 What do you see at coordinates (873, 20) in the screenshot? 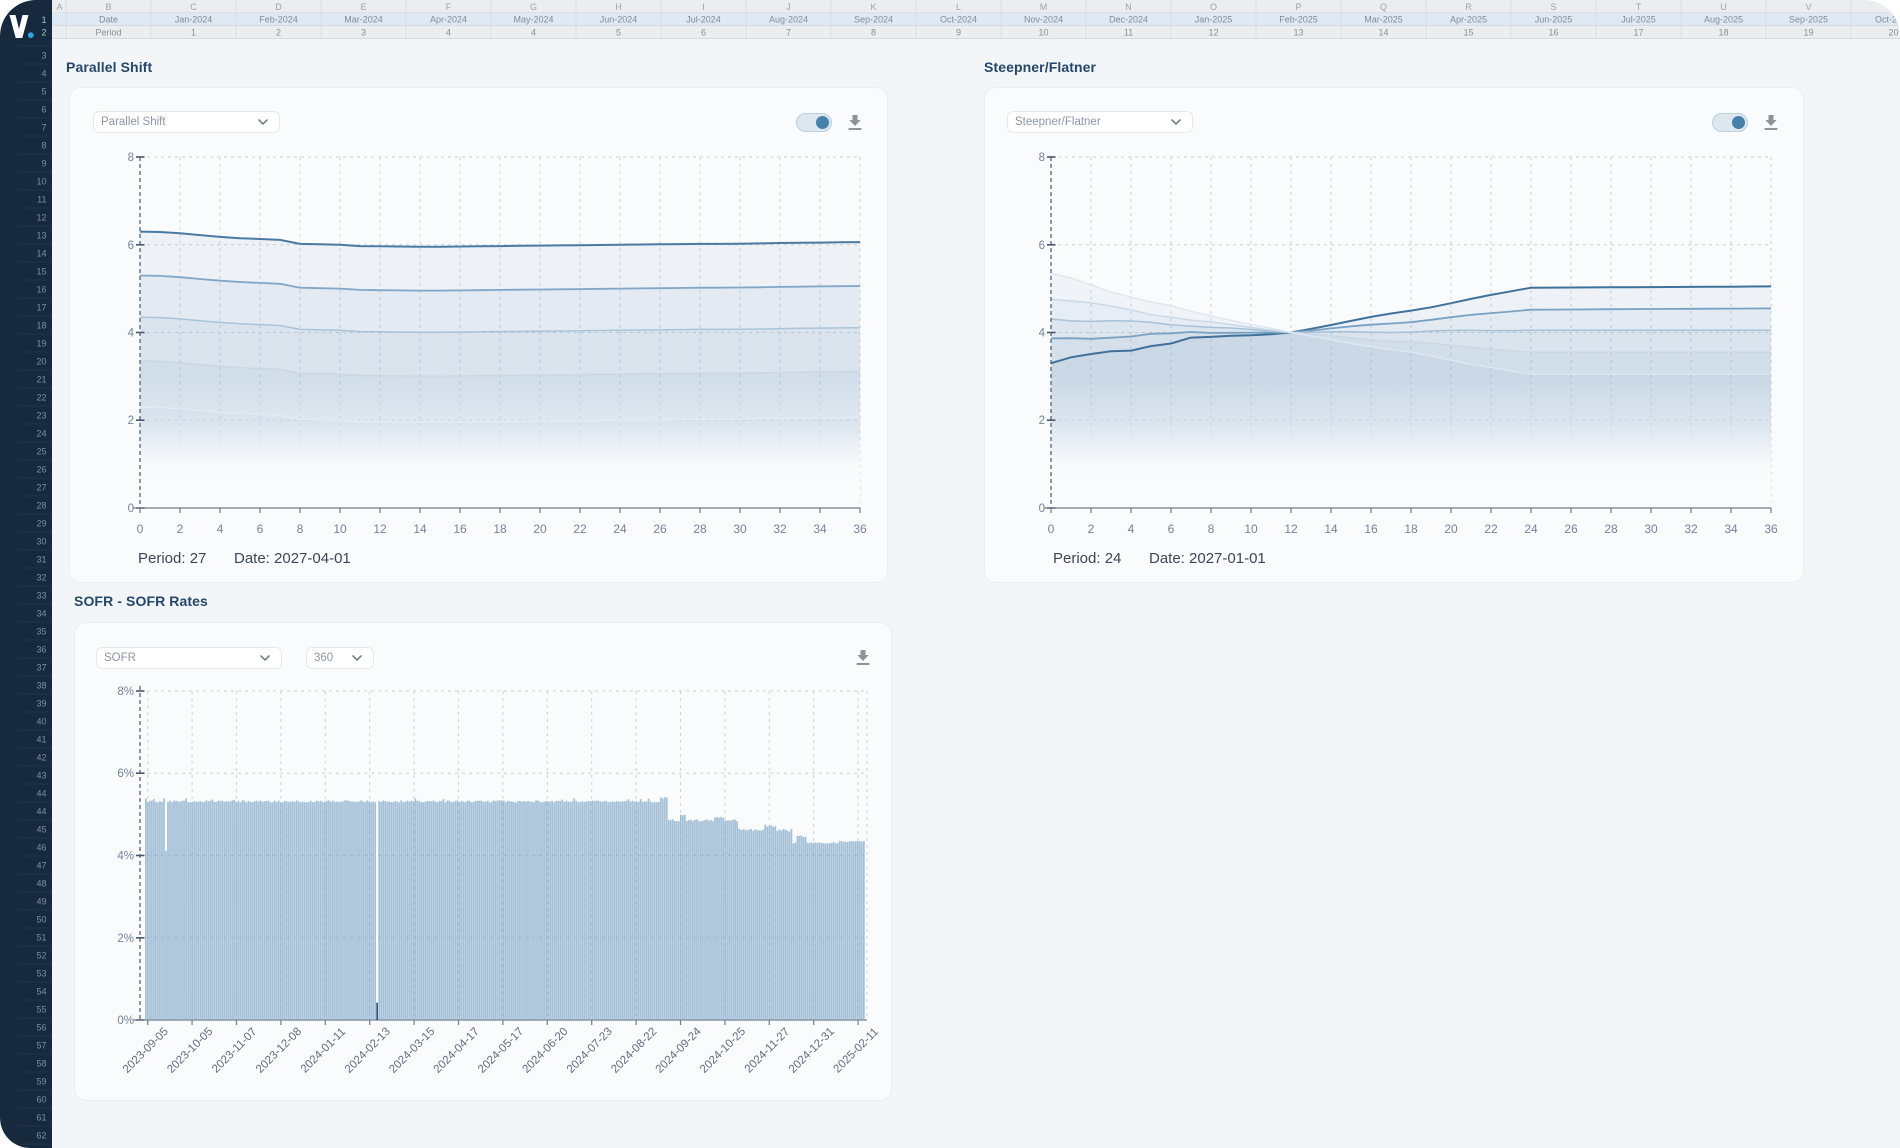
I see `svg-text: Sep-2024` at bounding box center [873, 20].